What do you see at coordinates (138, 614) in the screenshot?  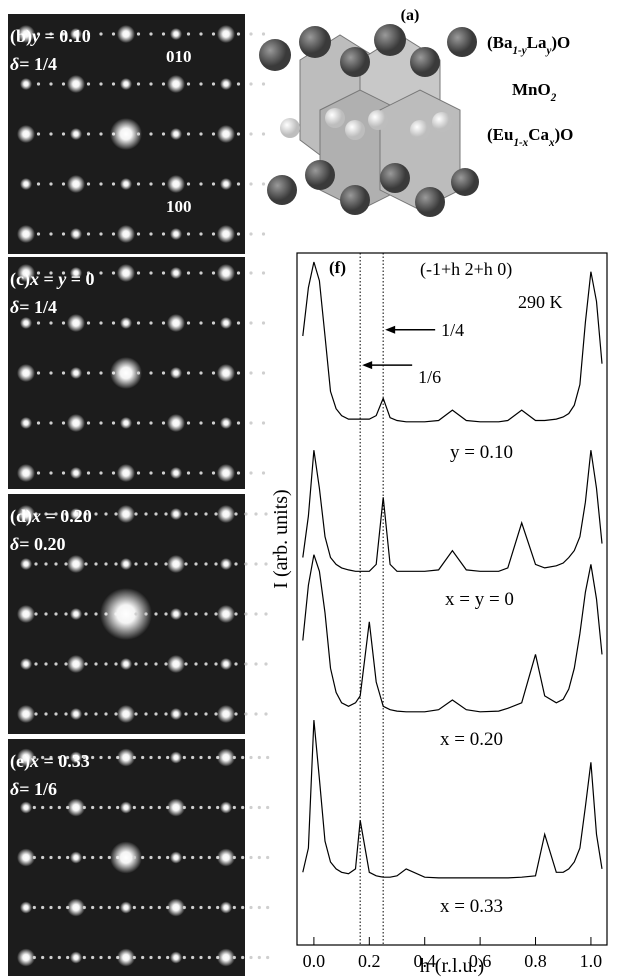 I see `diffraction-pattern` at bounding box center [138, 614].